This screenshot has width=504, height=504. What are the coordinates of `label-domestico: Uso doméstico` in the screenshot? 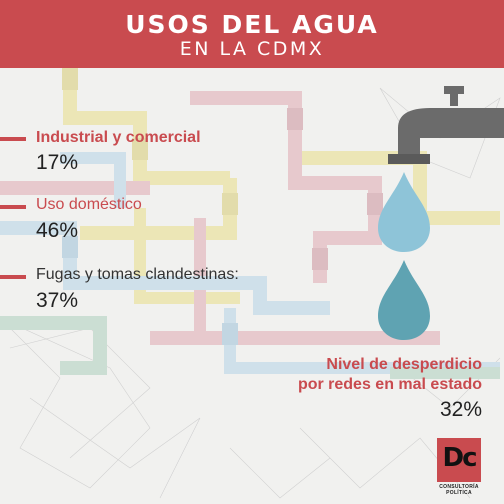 It's located at (89, 204).